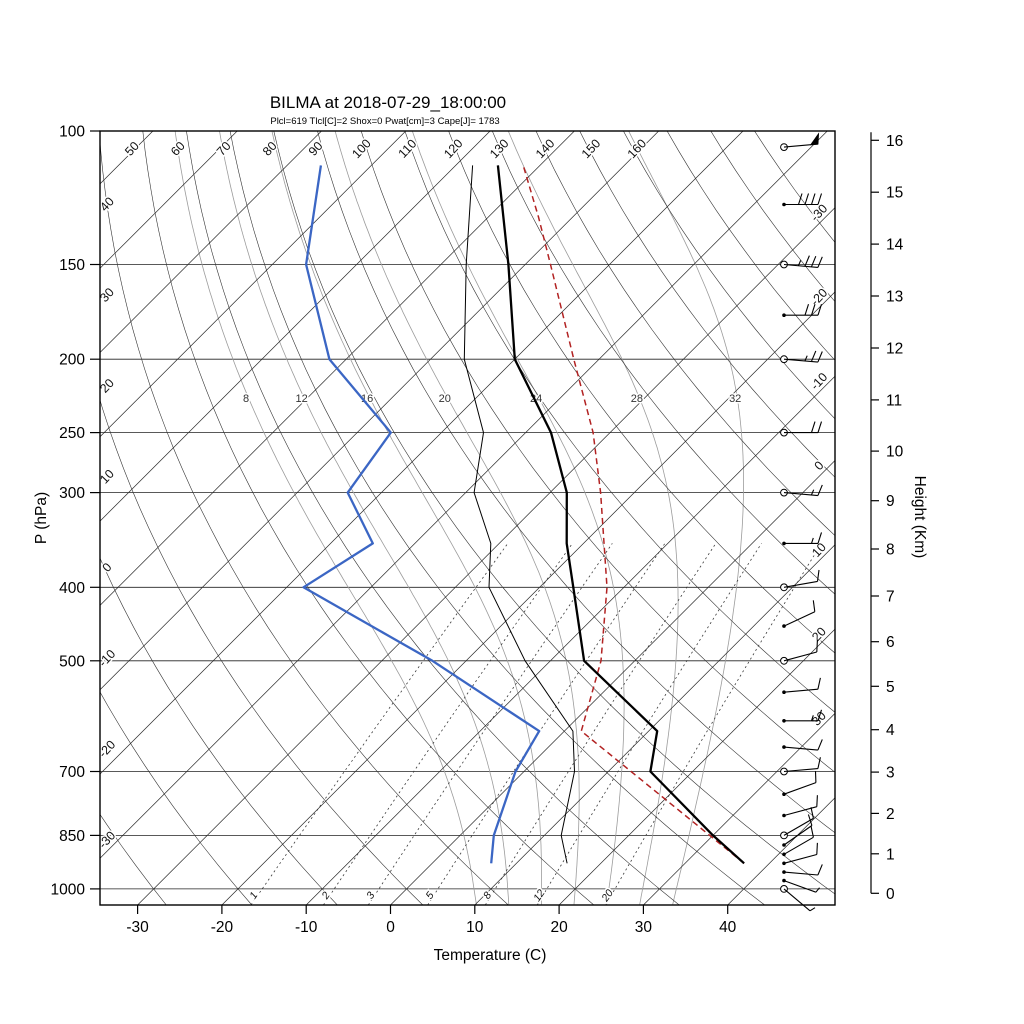 This screenshot has width=1024, height=1024. I want to click on svg-text: 40, so click(728, 927).